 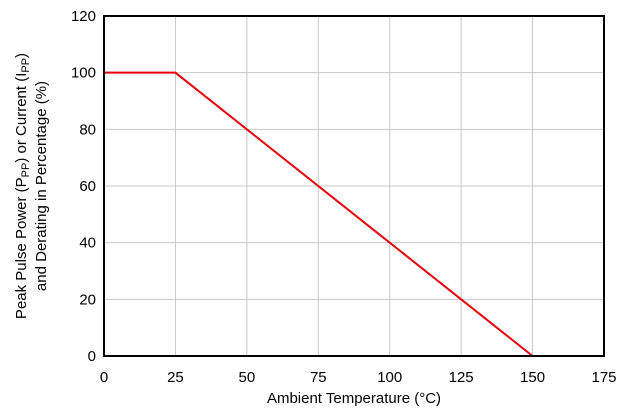 What do you see at coordinates (87, 299) in the screenshot?
I see `y-tick-label: 20` at bounding box center [87, 299].